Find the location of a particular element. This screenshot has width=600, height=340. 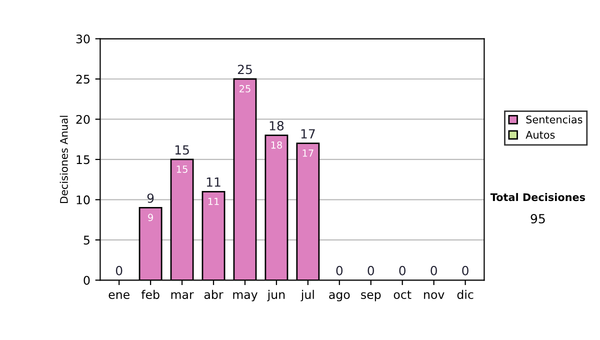

x-tick-label: abr is located at coordinates (214, 295).